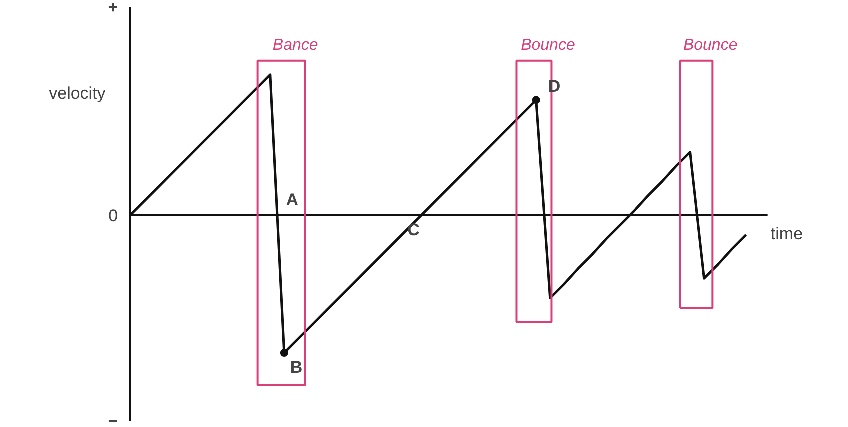  What do you see at coordinates (296, 368) in the screenshot?
I see `text: B` at bounding box center [296, 368].